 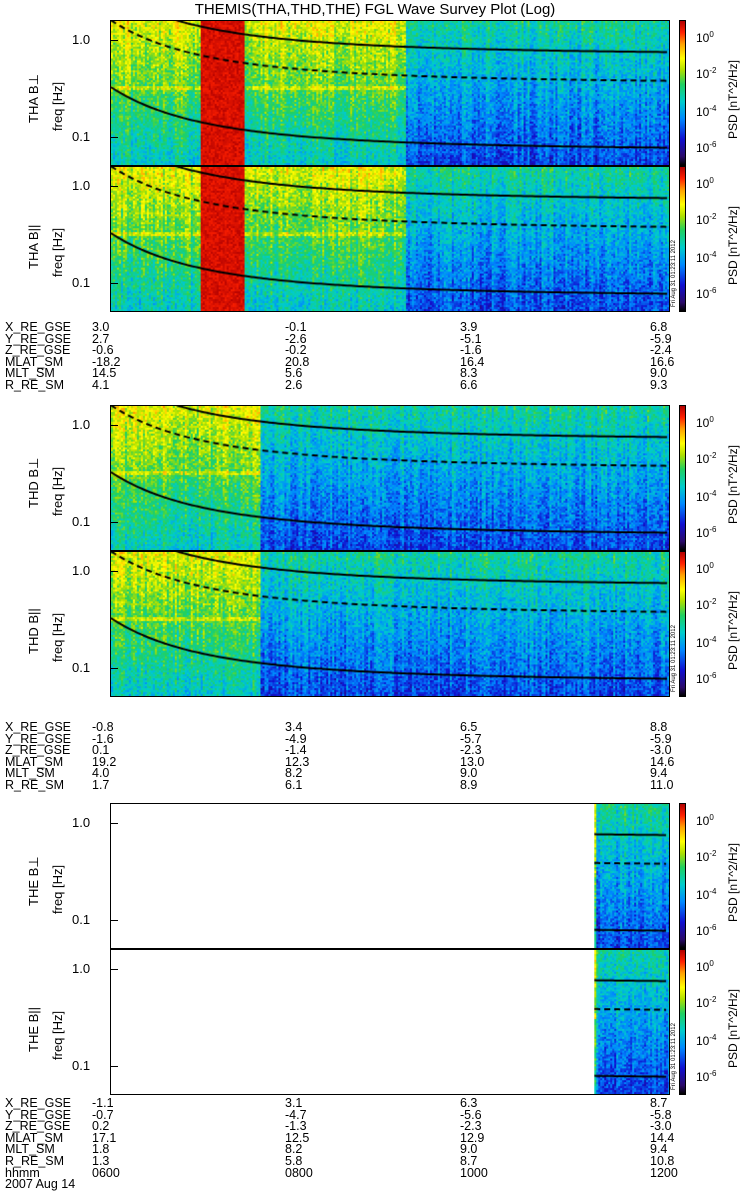 I want to click on ephemeris-value: -1.4, so click(x=296, y=750).